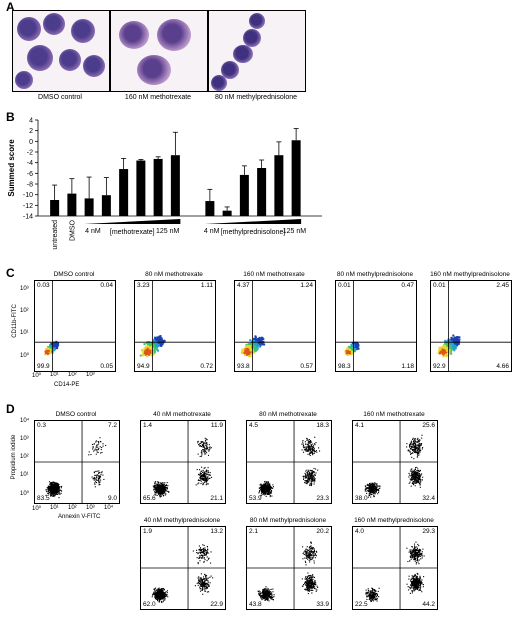  Describe the element at coordinates (253, 232) in the screenshot. I see `label-methylprednisolone: [methylprednisolone]` at that location.